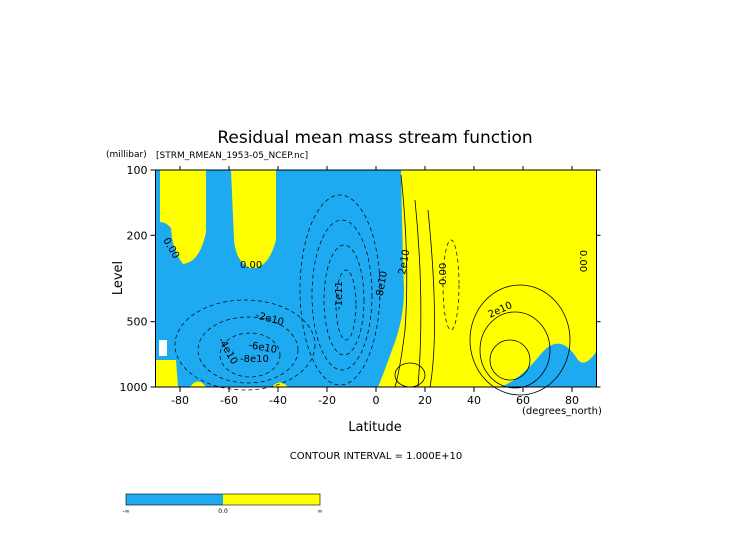 The height and width of the screenshot is (536, 752). I want to click on x-tick-label: 0, so click(376, 400).